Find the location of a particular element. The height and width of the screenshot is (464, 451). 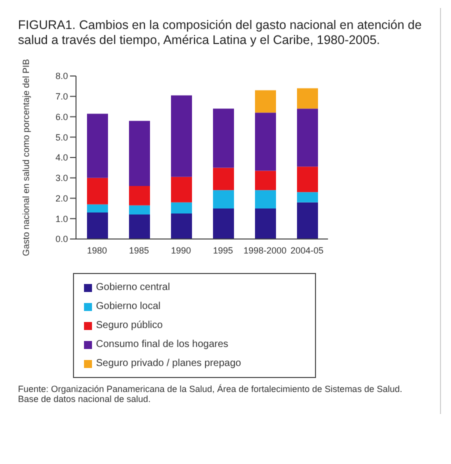

y-tick-label: 5.0 is located at coordinates (61, 137).